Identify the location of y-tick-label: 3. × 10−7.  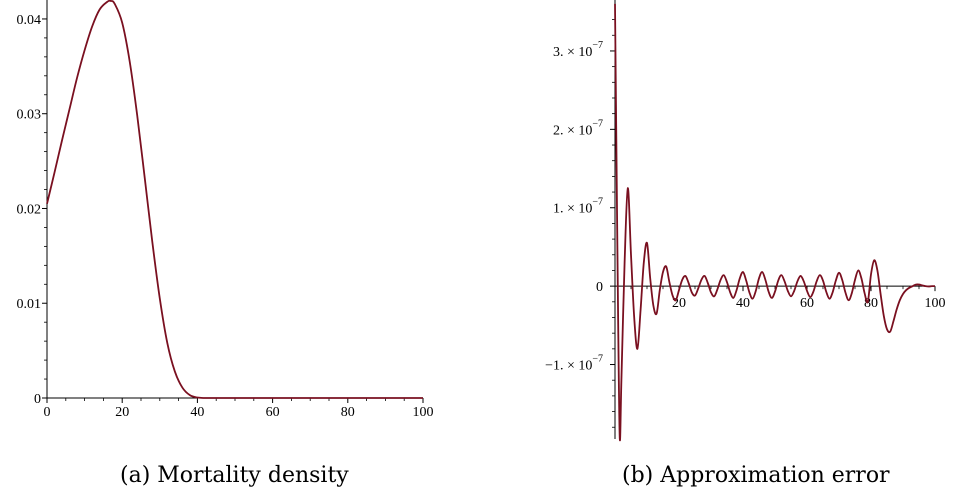
(578, 50).